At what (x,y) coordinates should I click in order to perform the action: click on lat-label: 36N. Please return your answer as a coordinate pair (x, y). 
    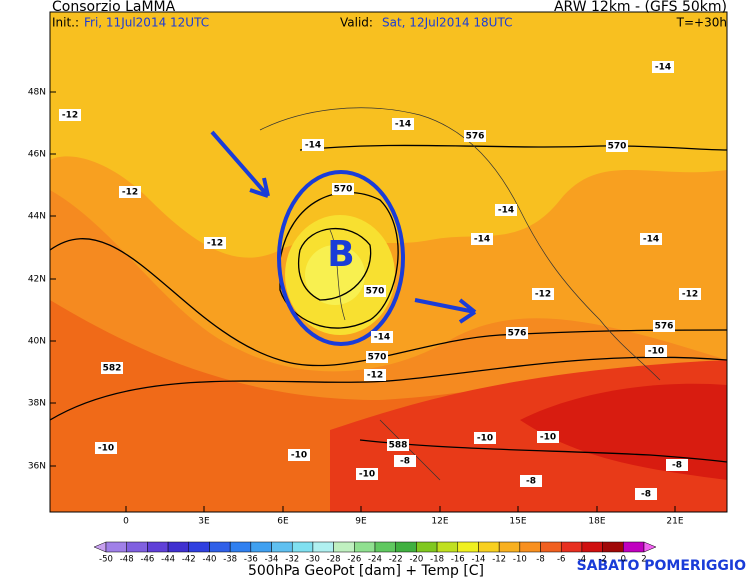
    Looking at the image, I should click on (37, 467).